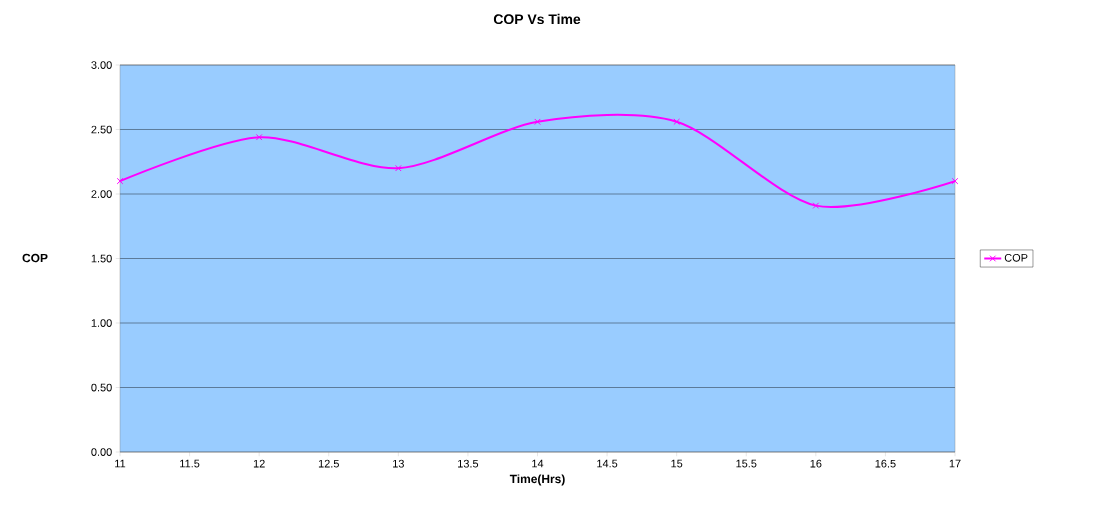  I want to click on x-axis-title: Time(Hrs), so click(537, 480).